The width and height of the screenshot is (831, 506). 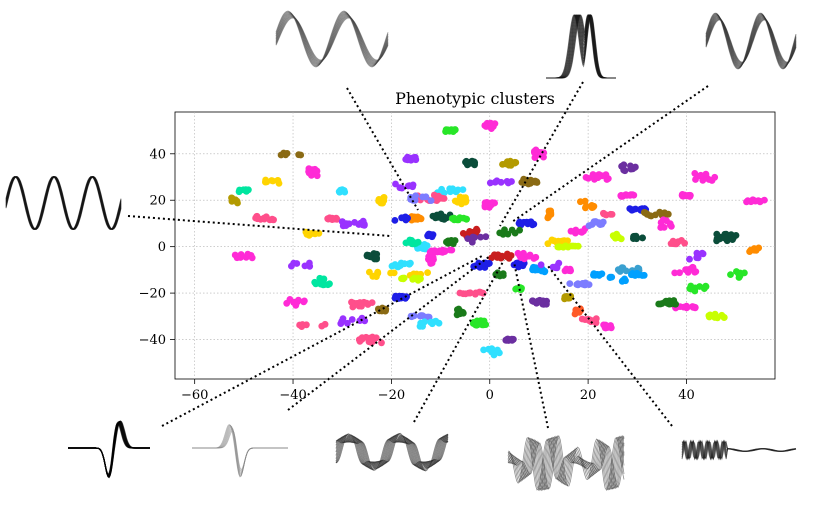 I want to click on x-tick-label: 20, so click(x=588, y=395).